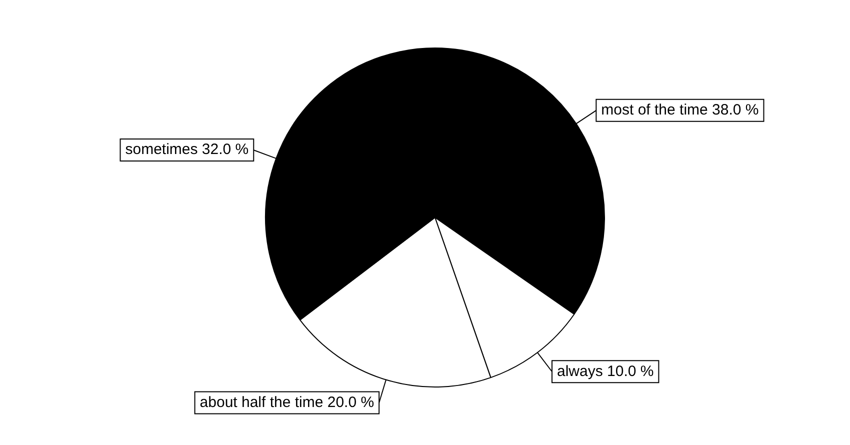 Image resolution: width=850 pixels, height=445 pixels. I want to click on slice-label: most of the time 38.0 %, so click(680, 110).